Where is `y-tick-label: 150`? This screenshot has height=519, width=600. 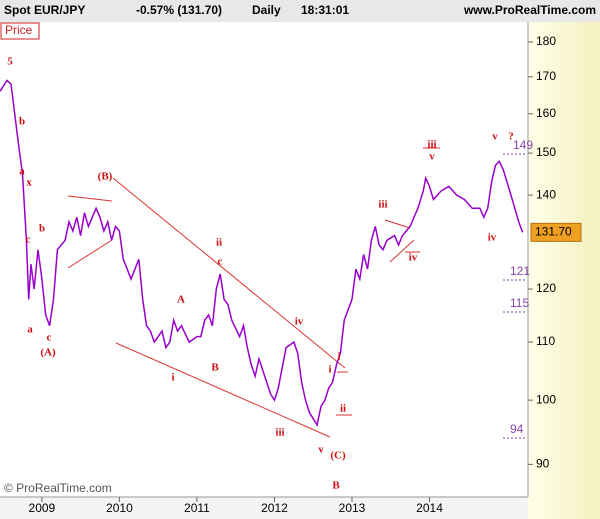 y-tick-label: 150 is located at coordinates (546, 152).